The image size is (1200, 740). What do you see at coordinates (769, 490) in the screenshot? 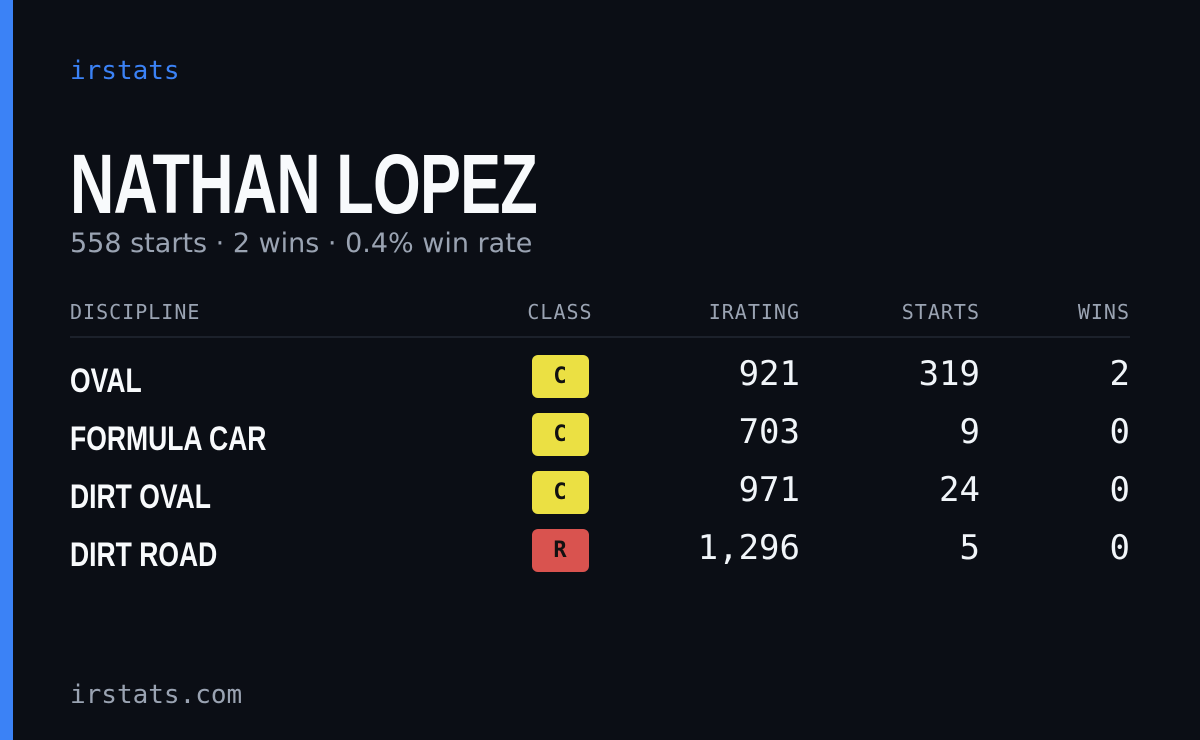
I see `irating: 971` at bounding box center [769, 490].